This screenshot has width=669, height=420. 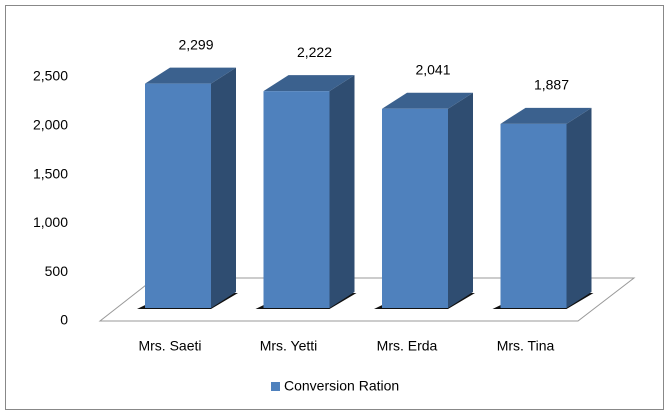 What do you see at coordinates (551, 85) in the screenshot?
I see `value-label: 1,887` at bounding box center [551, 85].